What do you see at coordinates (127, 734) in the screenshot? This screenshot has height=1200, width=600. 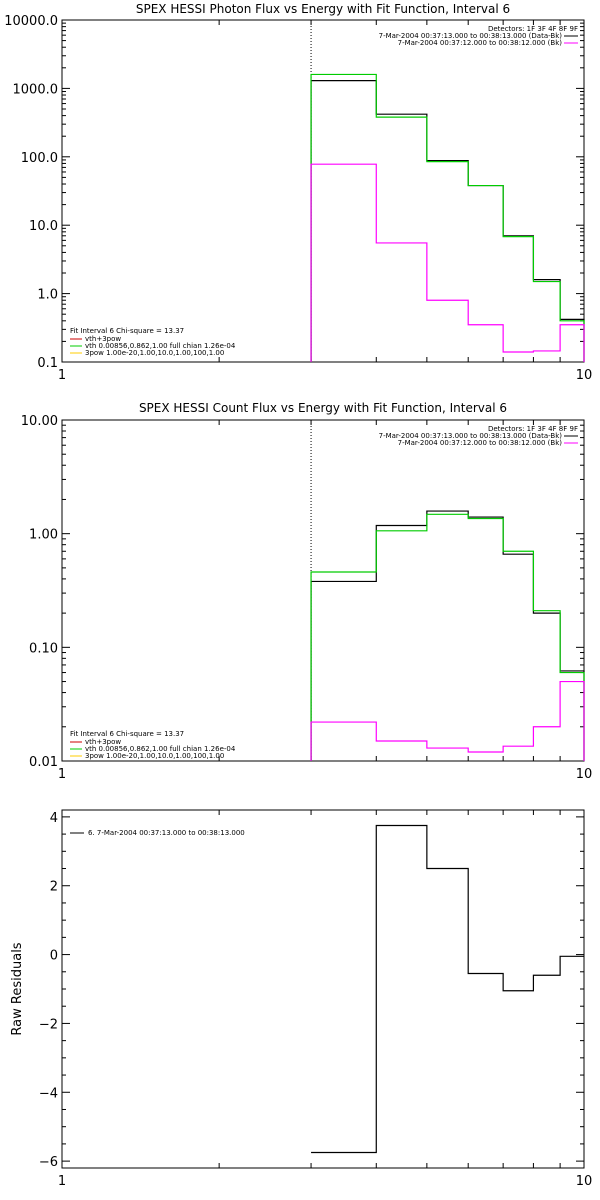 I see `count-fit-header: Fit Interval 6 Chi-square = 13.37` at bounding box center [127, 734].